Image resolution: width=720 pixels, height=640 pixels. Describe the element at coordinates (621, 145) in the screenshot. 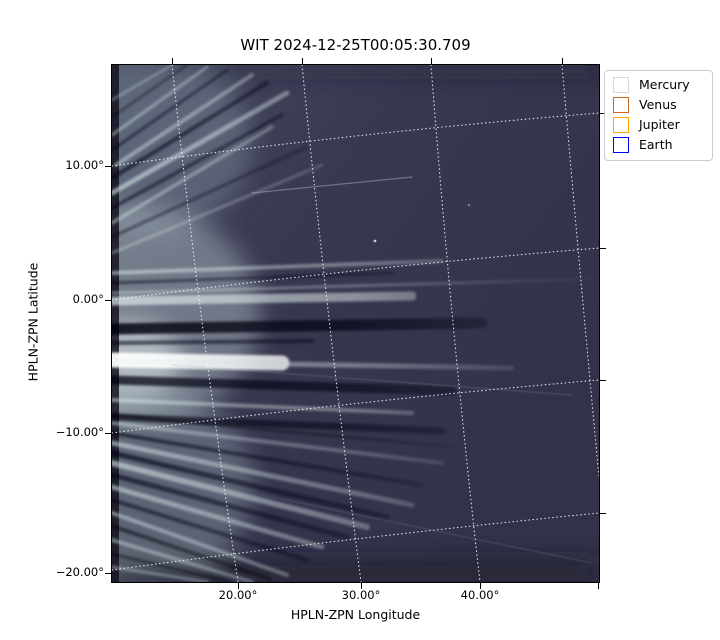

I see `earth-swatch-icon` at that location.